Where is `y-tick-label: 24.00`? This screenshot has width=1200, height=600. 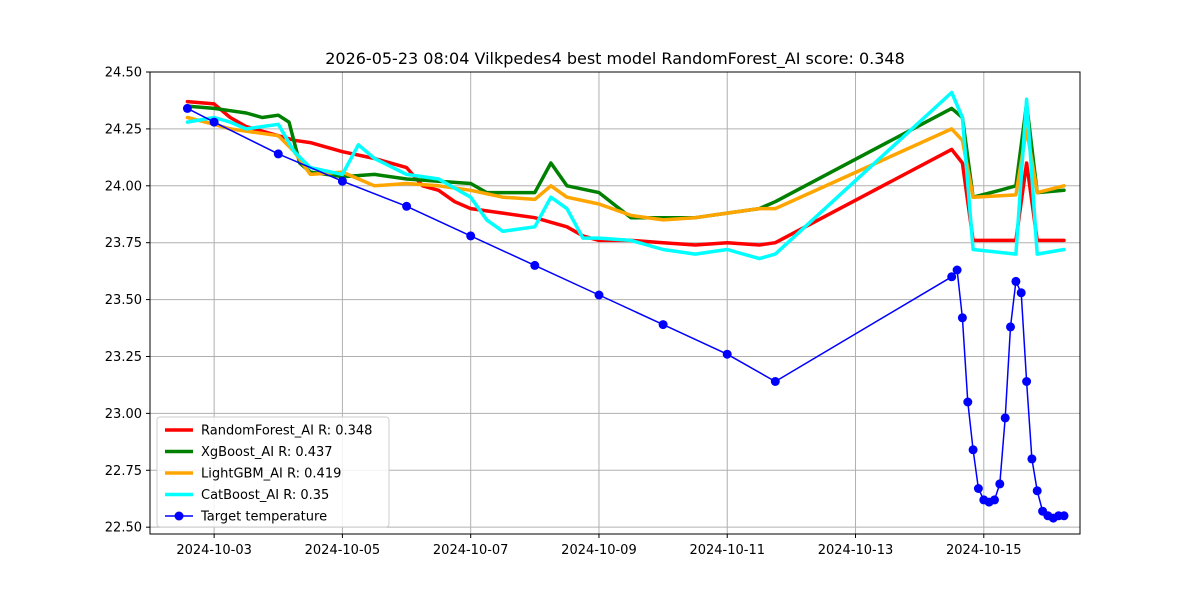
y-tick-label: 24.00 is located at coordinates (123, 186).